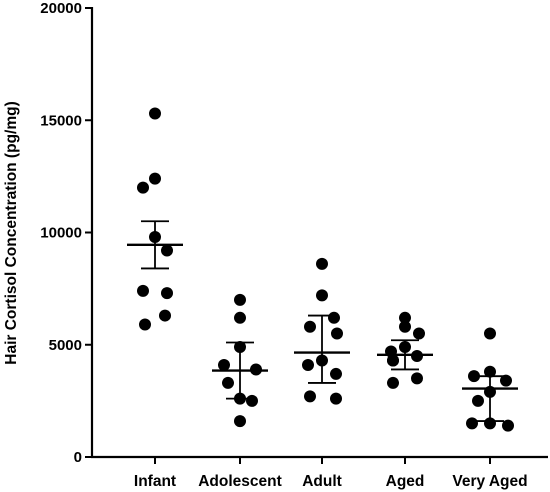 This screenshot has width=550, height=492. Describe the element at coordinates (61, 120) in the screenshot. I see `y-tick-label: 15000` at that location.